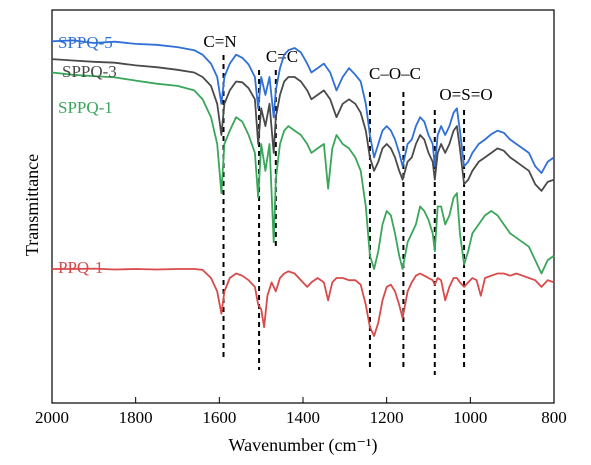 This screenshot has height=465, width=591. I want to click on series-label-ppq-1: PPQ-1, so click(80, 267).